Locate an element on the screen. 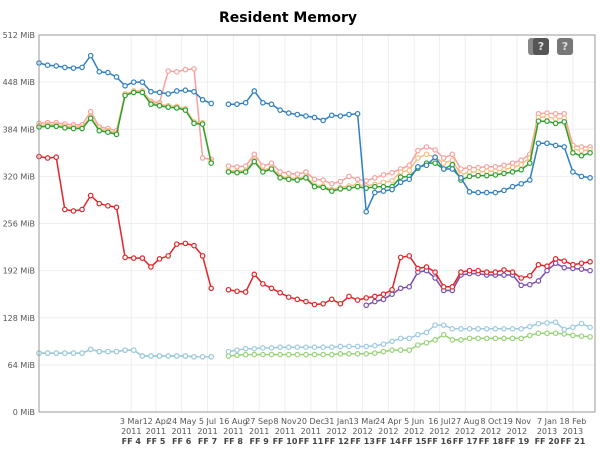 The image size is (600, 450). x-tick-date: 16 Jul is located at coordinates (439, 421).